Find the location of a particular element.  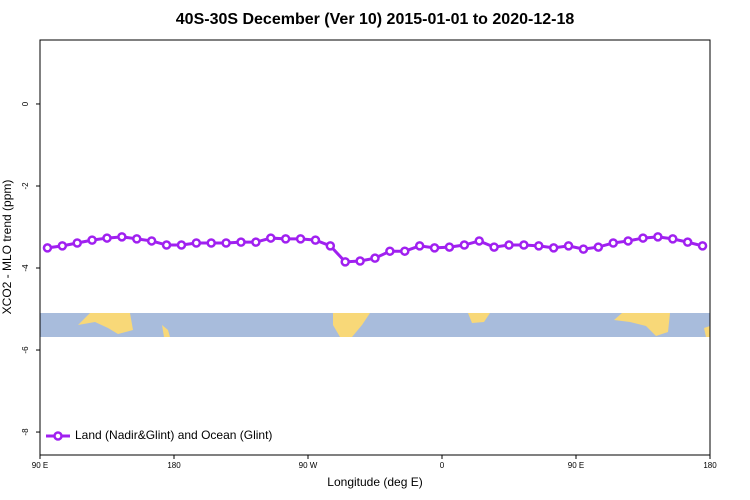

y-tick-label: -8 is located at coordinates (25, 432).